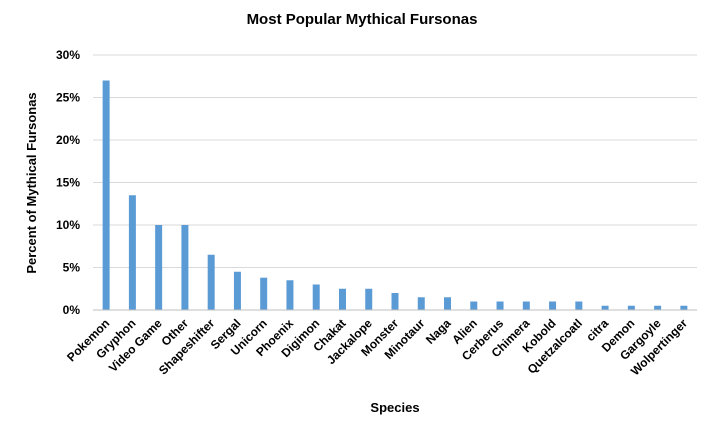 The height and width of the screenshot is (439, 720). I want to click on bar-alien, so click(474, 305).